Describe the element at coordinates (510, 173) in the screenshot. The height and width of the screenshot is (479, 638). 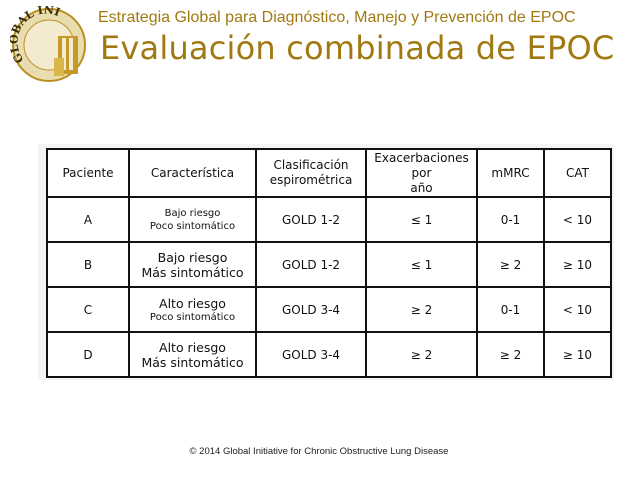
I see `header-mmrc: mMRC` at that location.